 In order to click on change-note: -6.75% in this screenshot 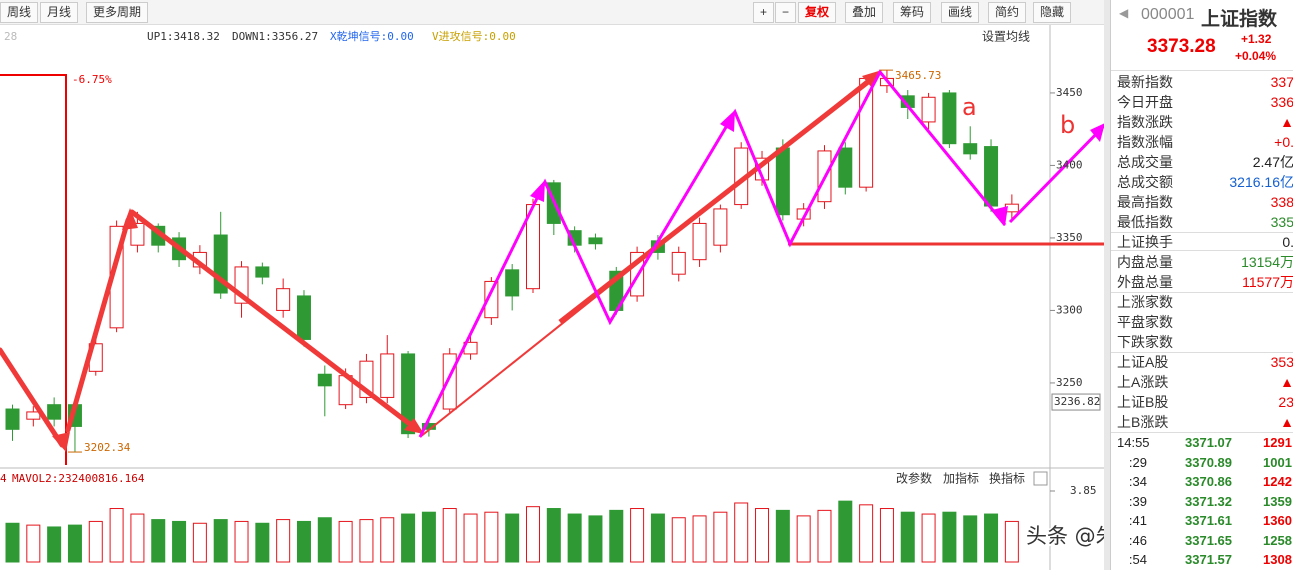, I will do `click(92, 79)`.